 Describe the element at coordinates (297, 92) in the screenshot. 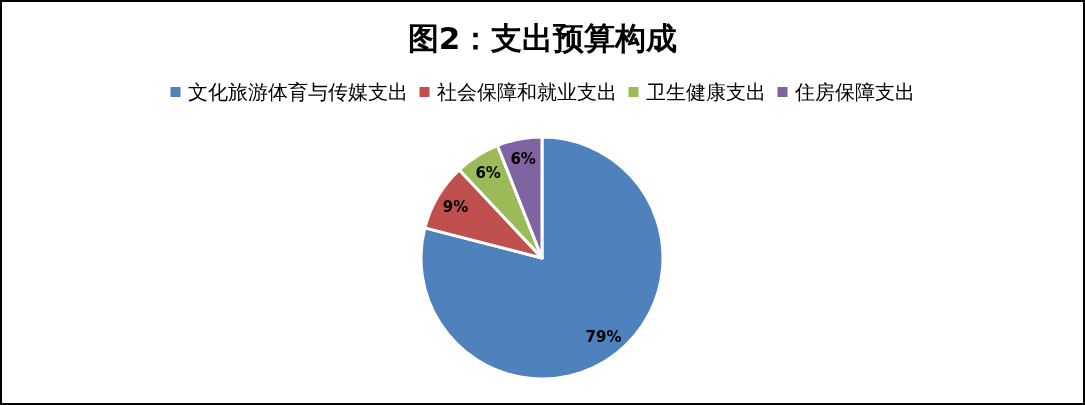

I see `legend-label: 文化旅游体育与传媒支出` at that location.